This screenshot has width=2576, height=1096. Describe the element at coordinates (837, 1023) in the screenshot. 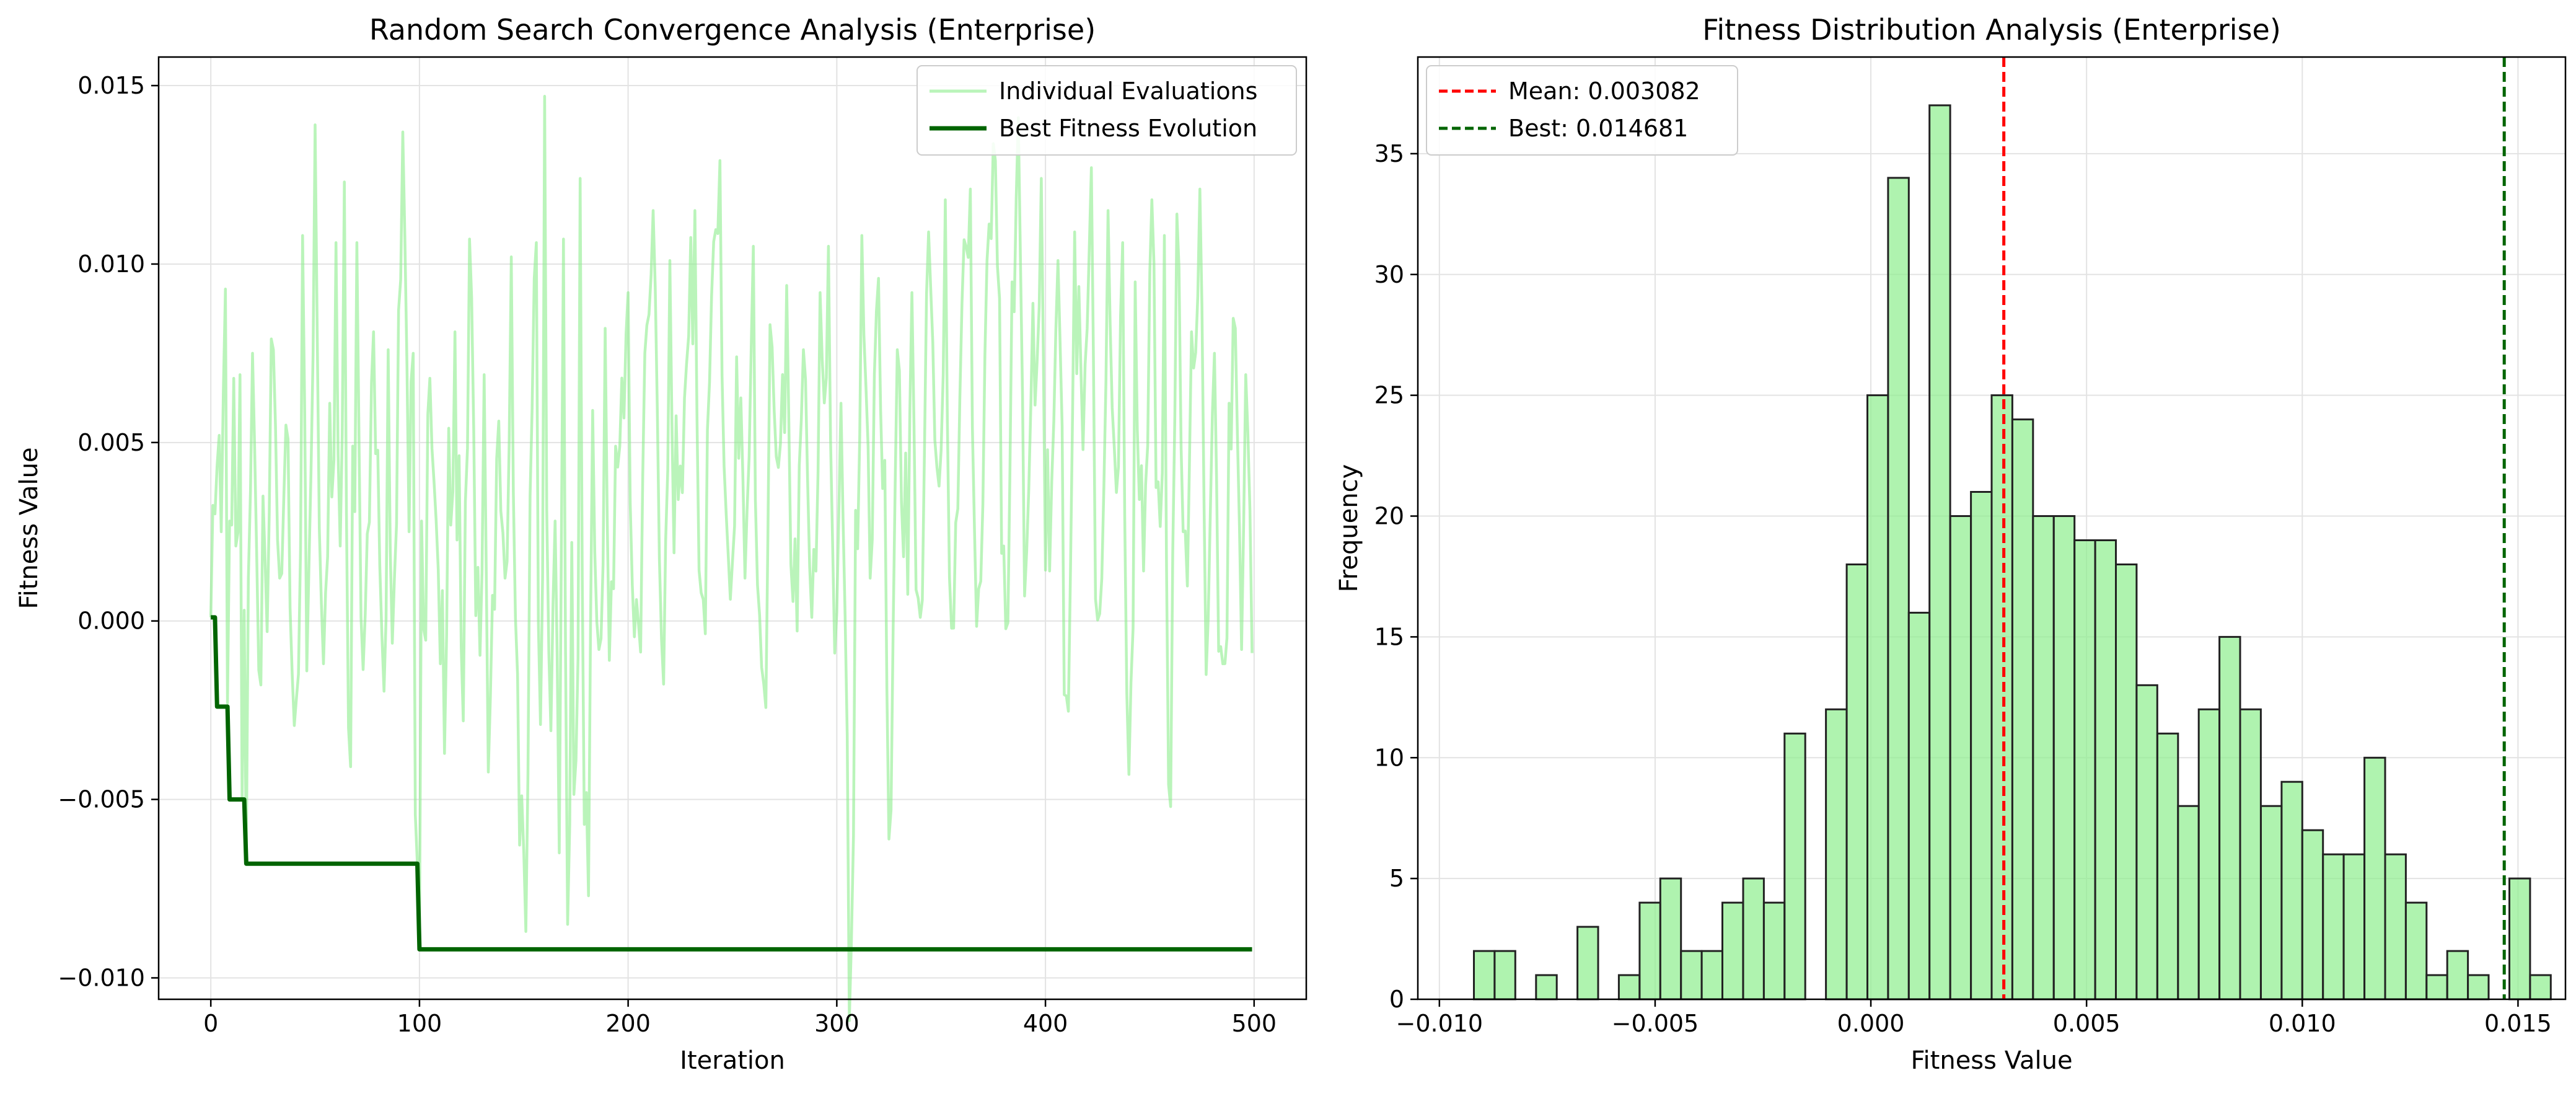

I see `x-tick-label: 300` at that location.